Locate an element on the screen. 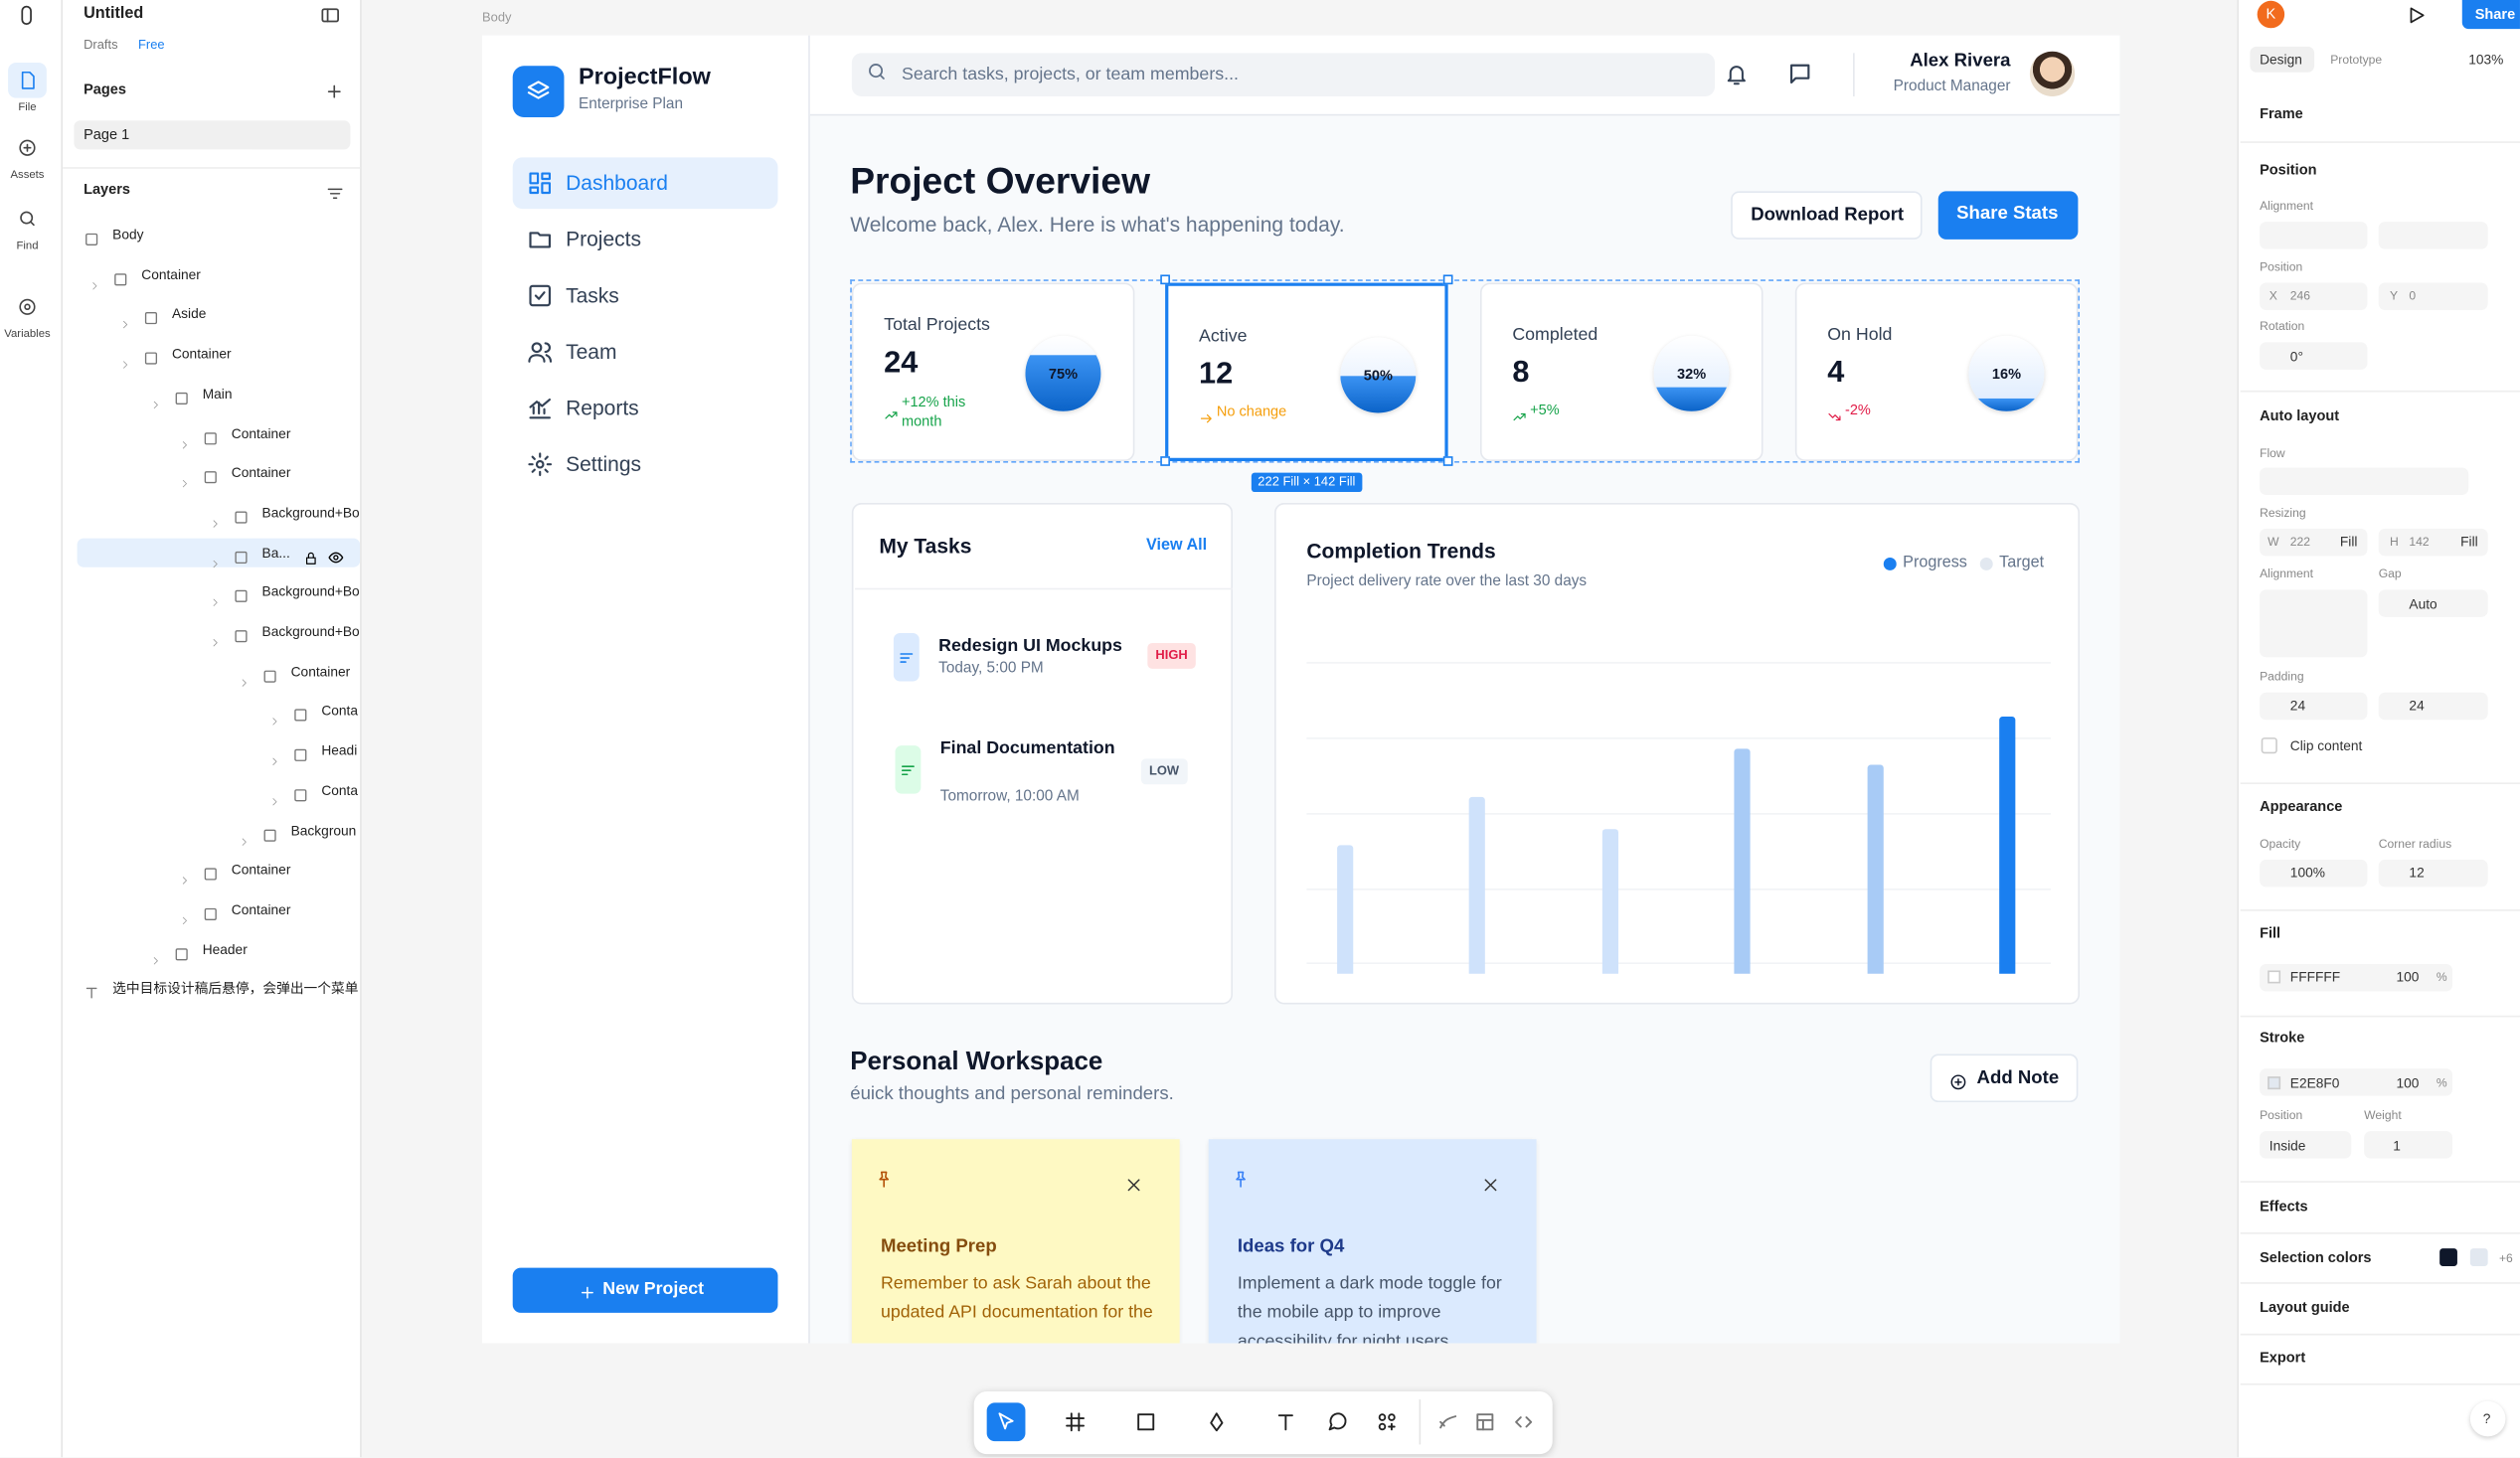  lock-icon is located at coordinates (311, 554).